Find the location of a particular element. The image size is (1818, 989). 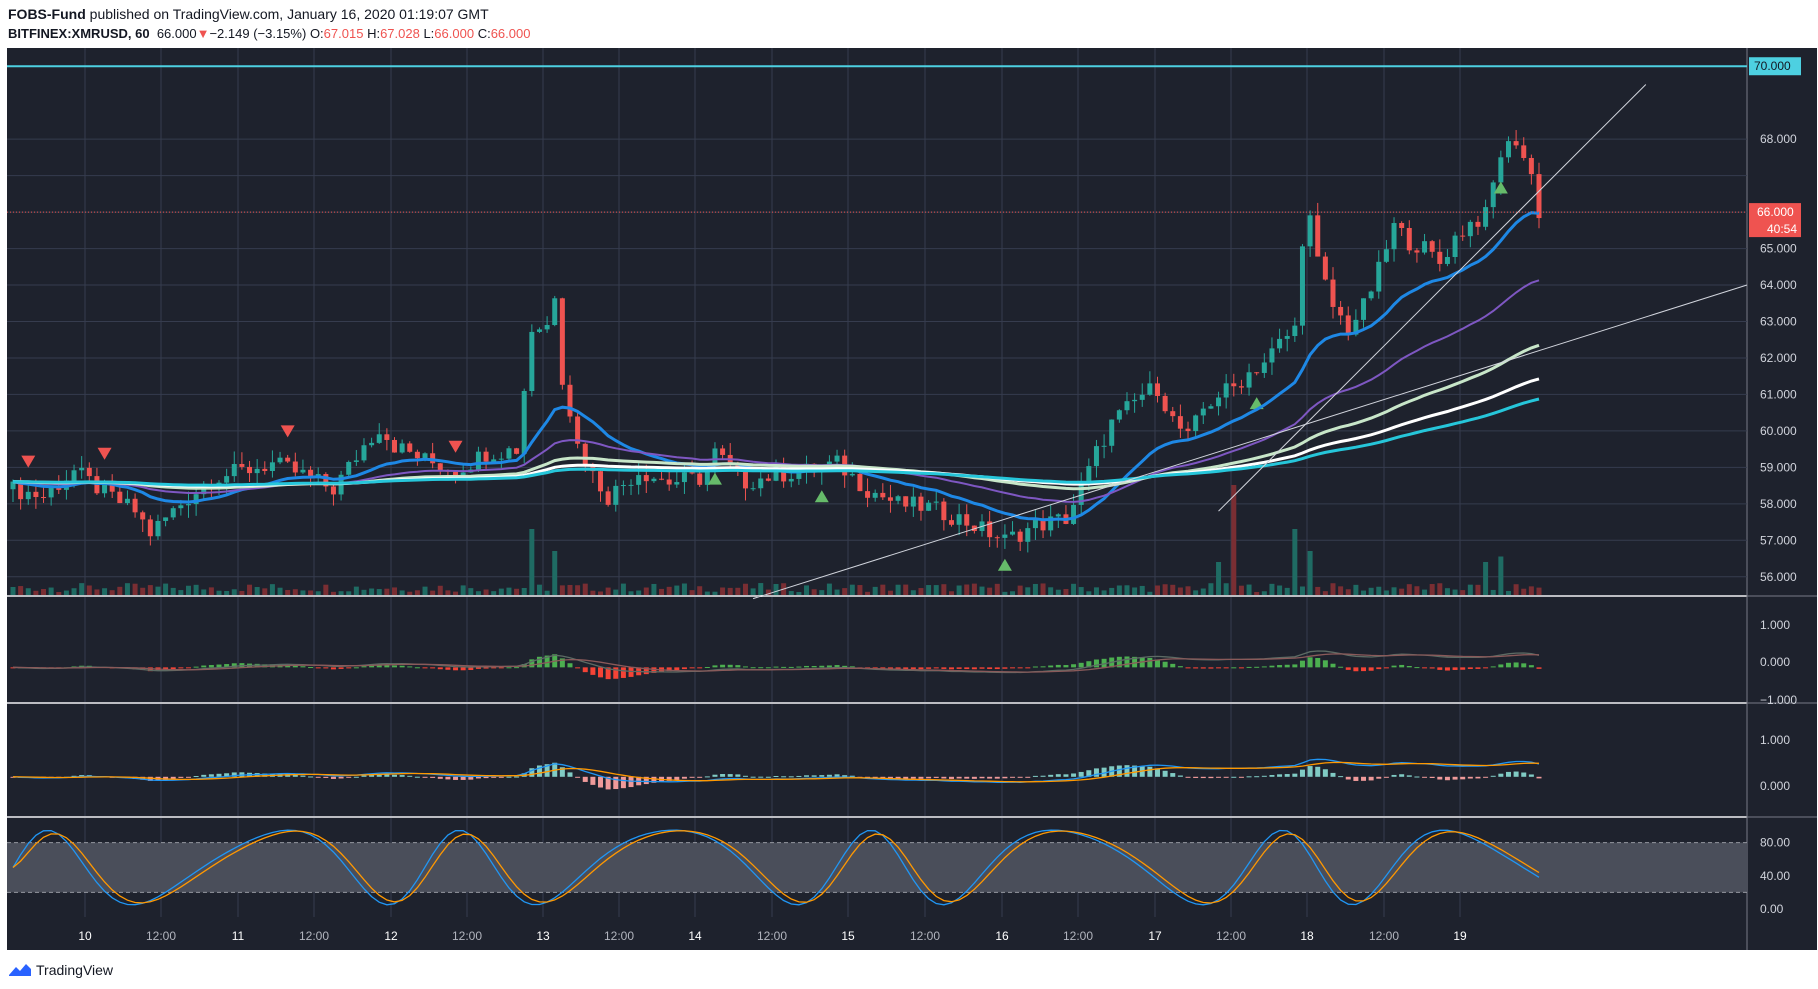

price-scale is located at coordinates (1782, 483).